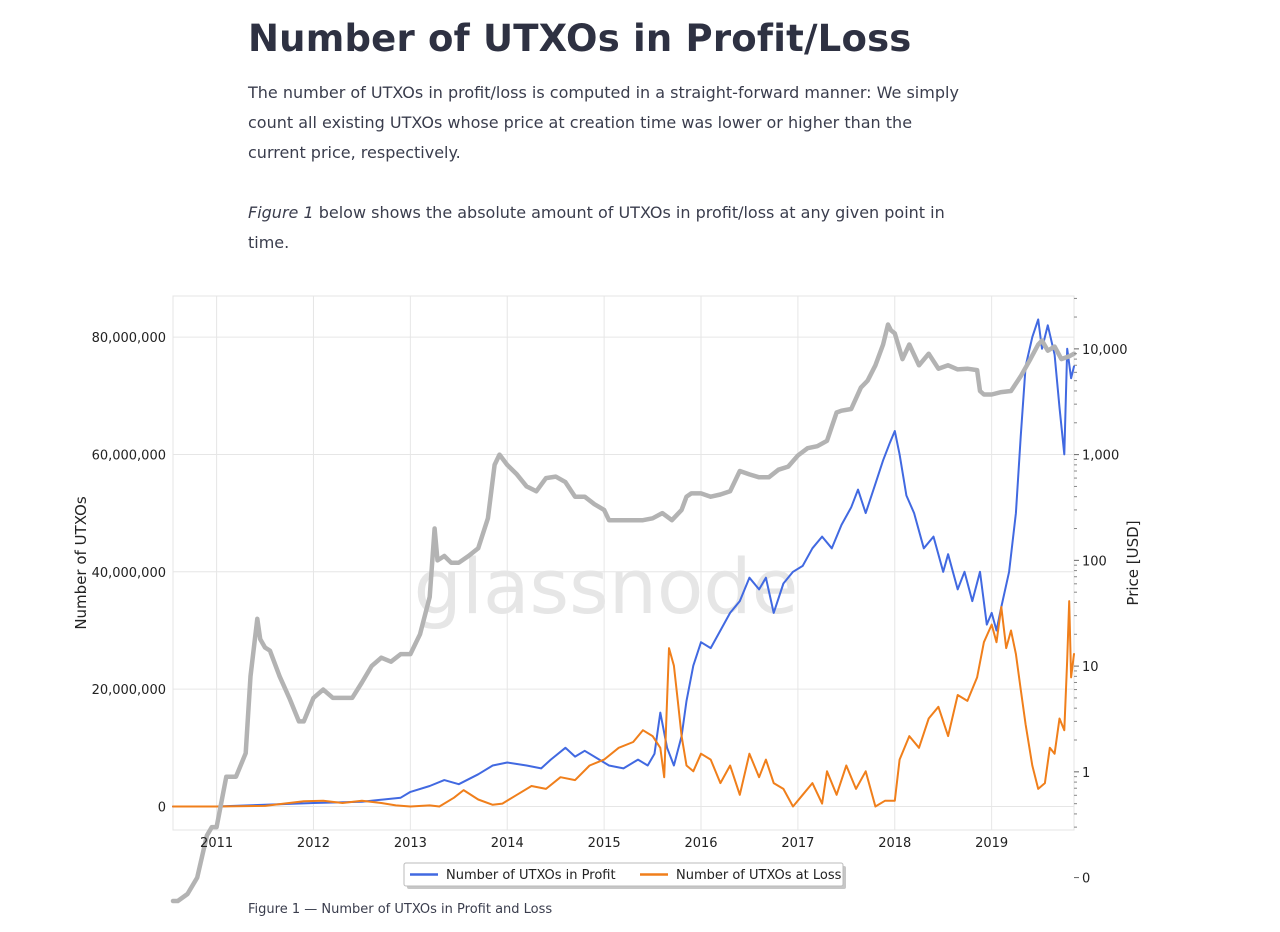 This screenshot has width=1280, height=932. I want to click on y-tick-label: 40,000,000, so click(129, 573).